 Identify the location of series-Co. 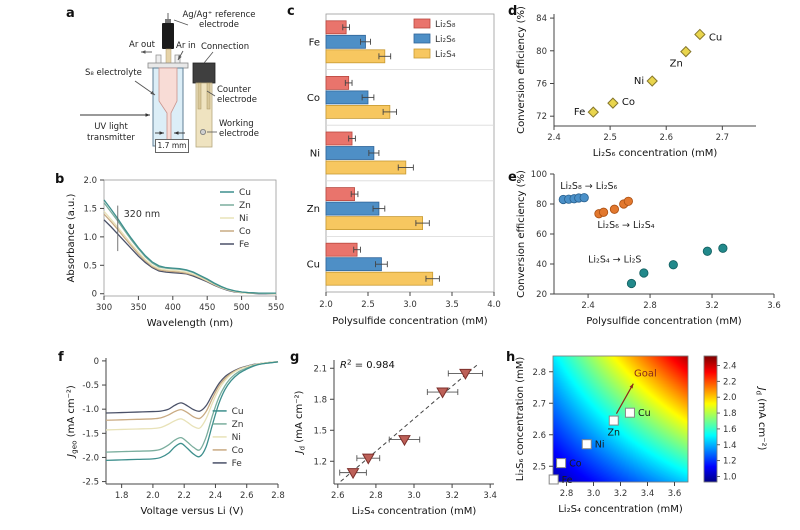
(192, 391).